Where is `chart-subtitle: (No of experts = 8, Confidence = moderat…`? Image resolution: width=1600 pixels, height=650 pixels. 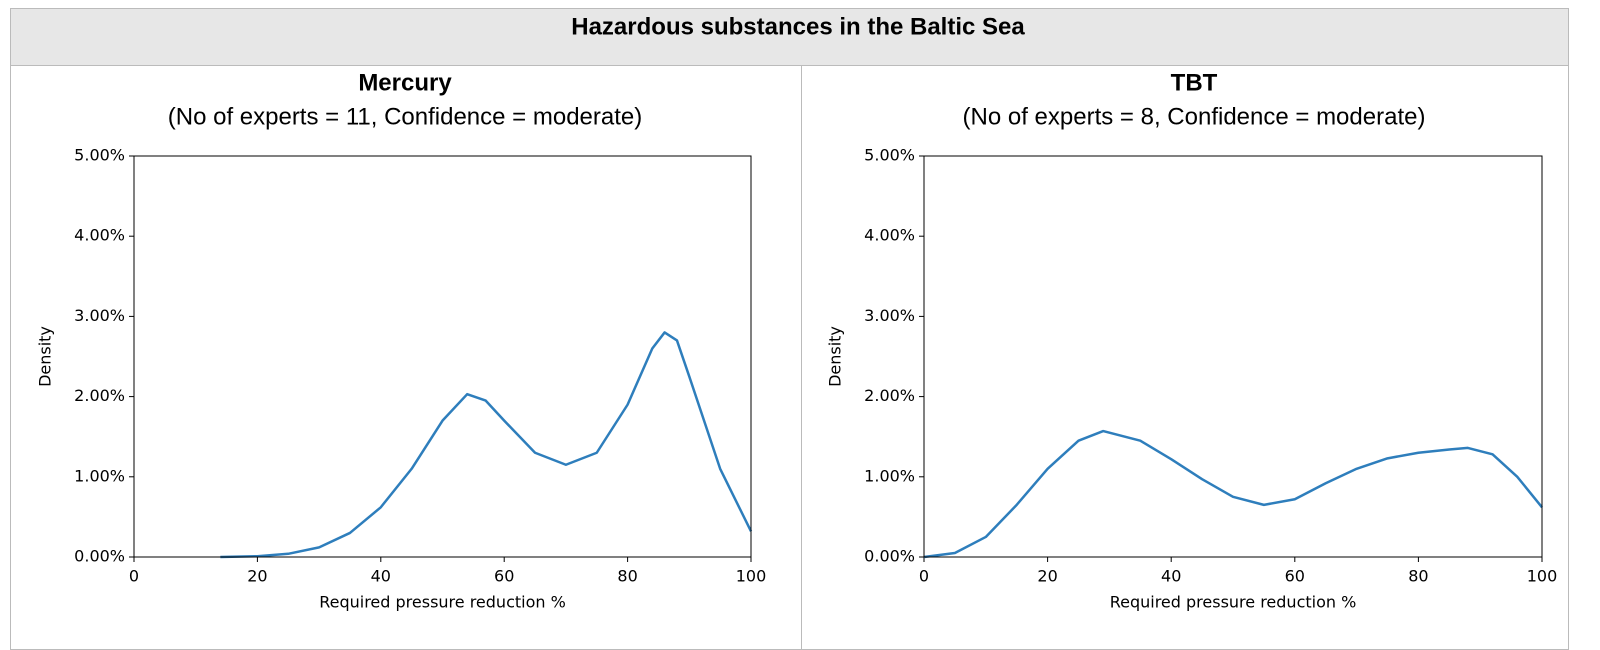 chart-subtitle: (No of experts = 8, Confidence = moderat… is located at coordinates (1194, 116).